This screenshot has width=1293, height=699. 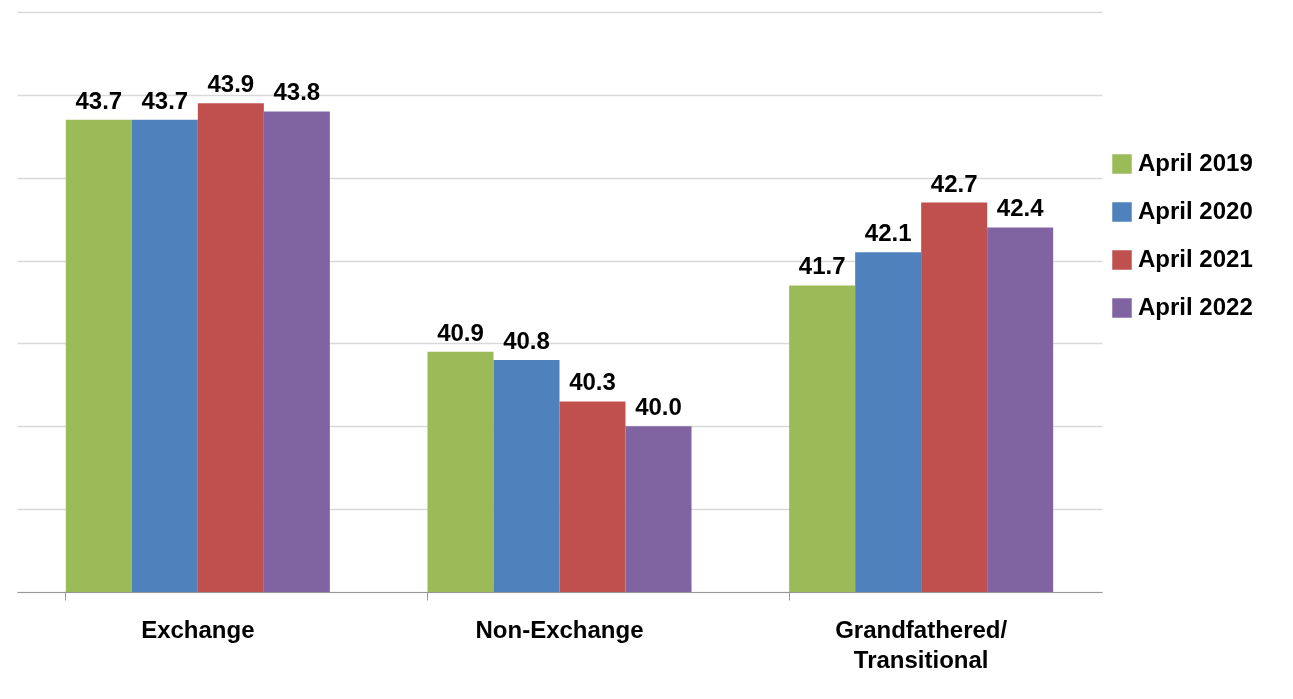 I want to click on data-label: 40.0, so click(x=658, y=407).